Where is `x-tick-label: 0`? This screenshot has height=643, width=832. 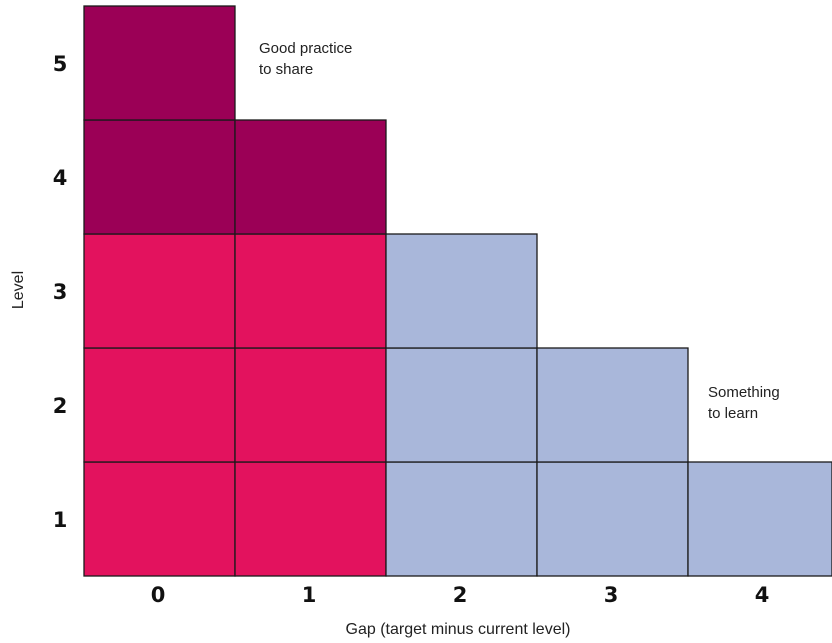 x-tick-label: 0 is located at coordinates (158, 595).